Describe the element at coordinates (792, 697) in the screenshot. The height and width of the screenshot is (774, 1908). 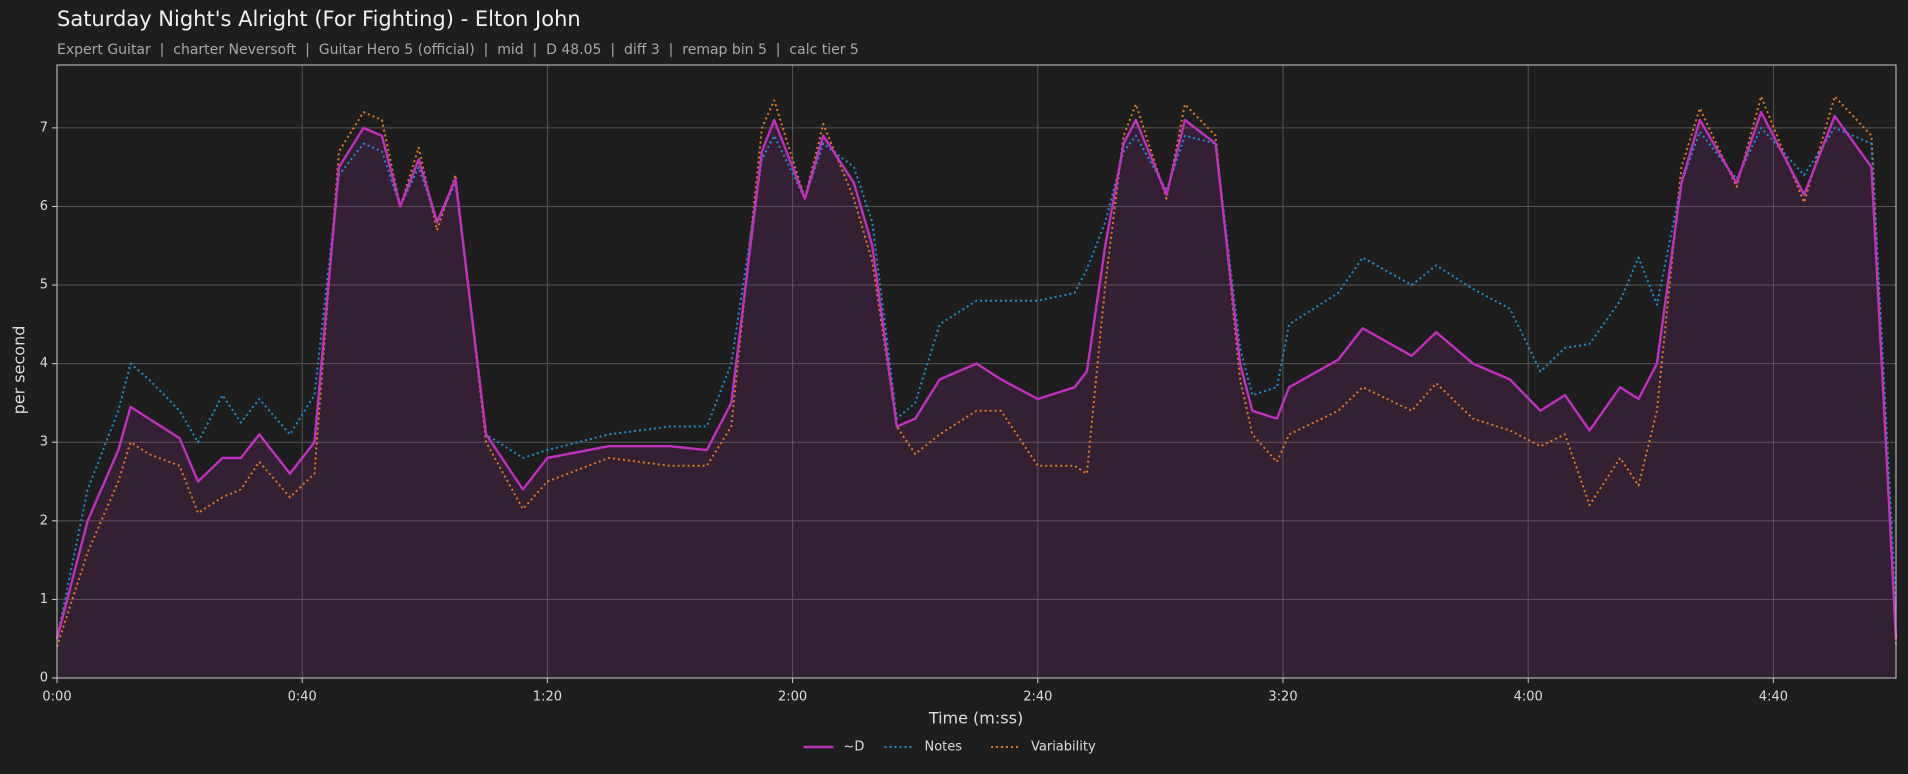
I see `x-tick-label: 2:00` at that location.